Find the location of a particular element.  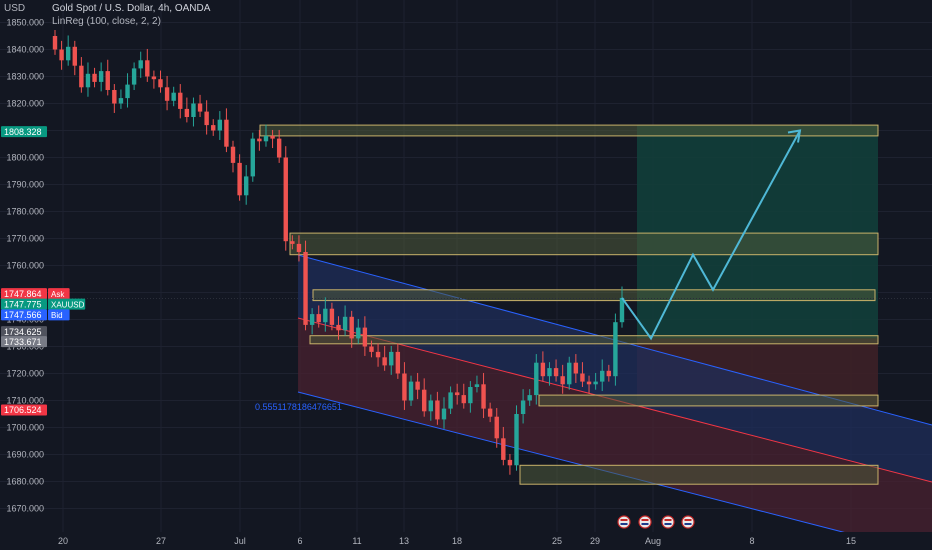

last-price-label: 1747.775 is located at coordinates (23, 304).